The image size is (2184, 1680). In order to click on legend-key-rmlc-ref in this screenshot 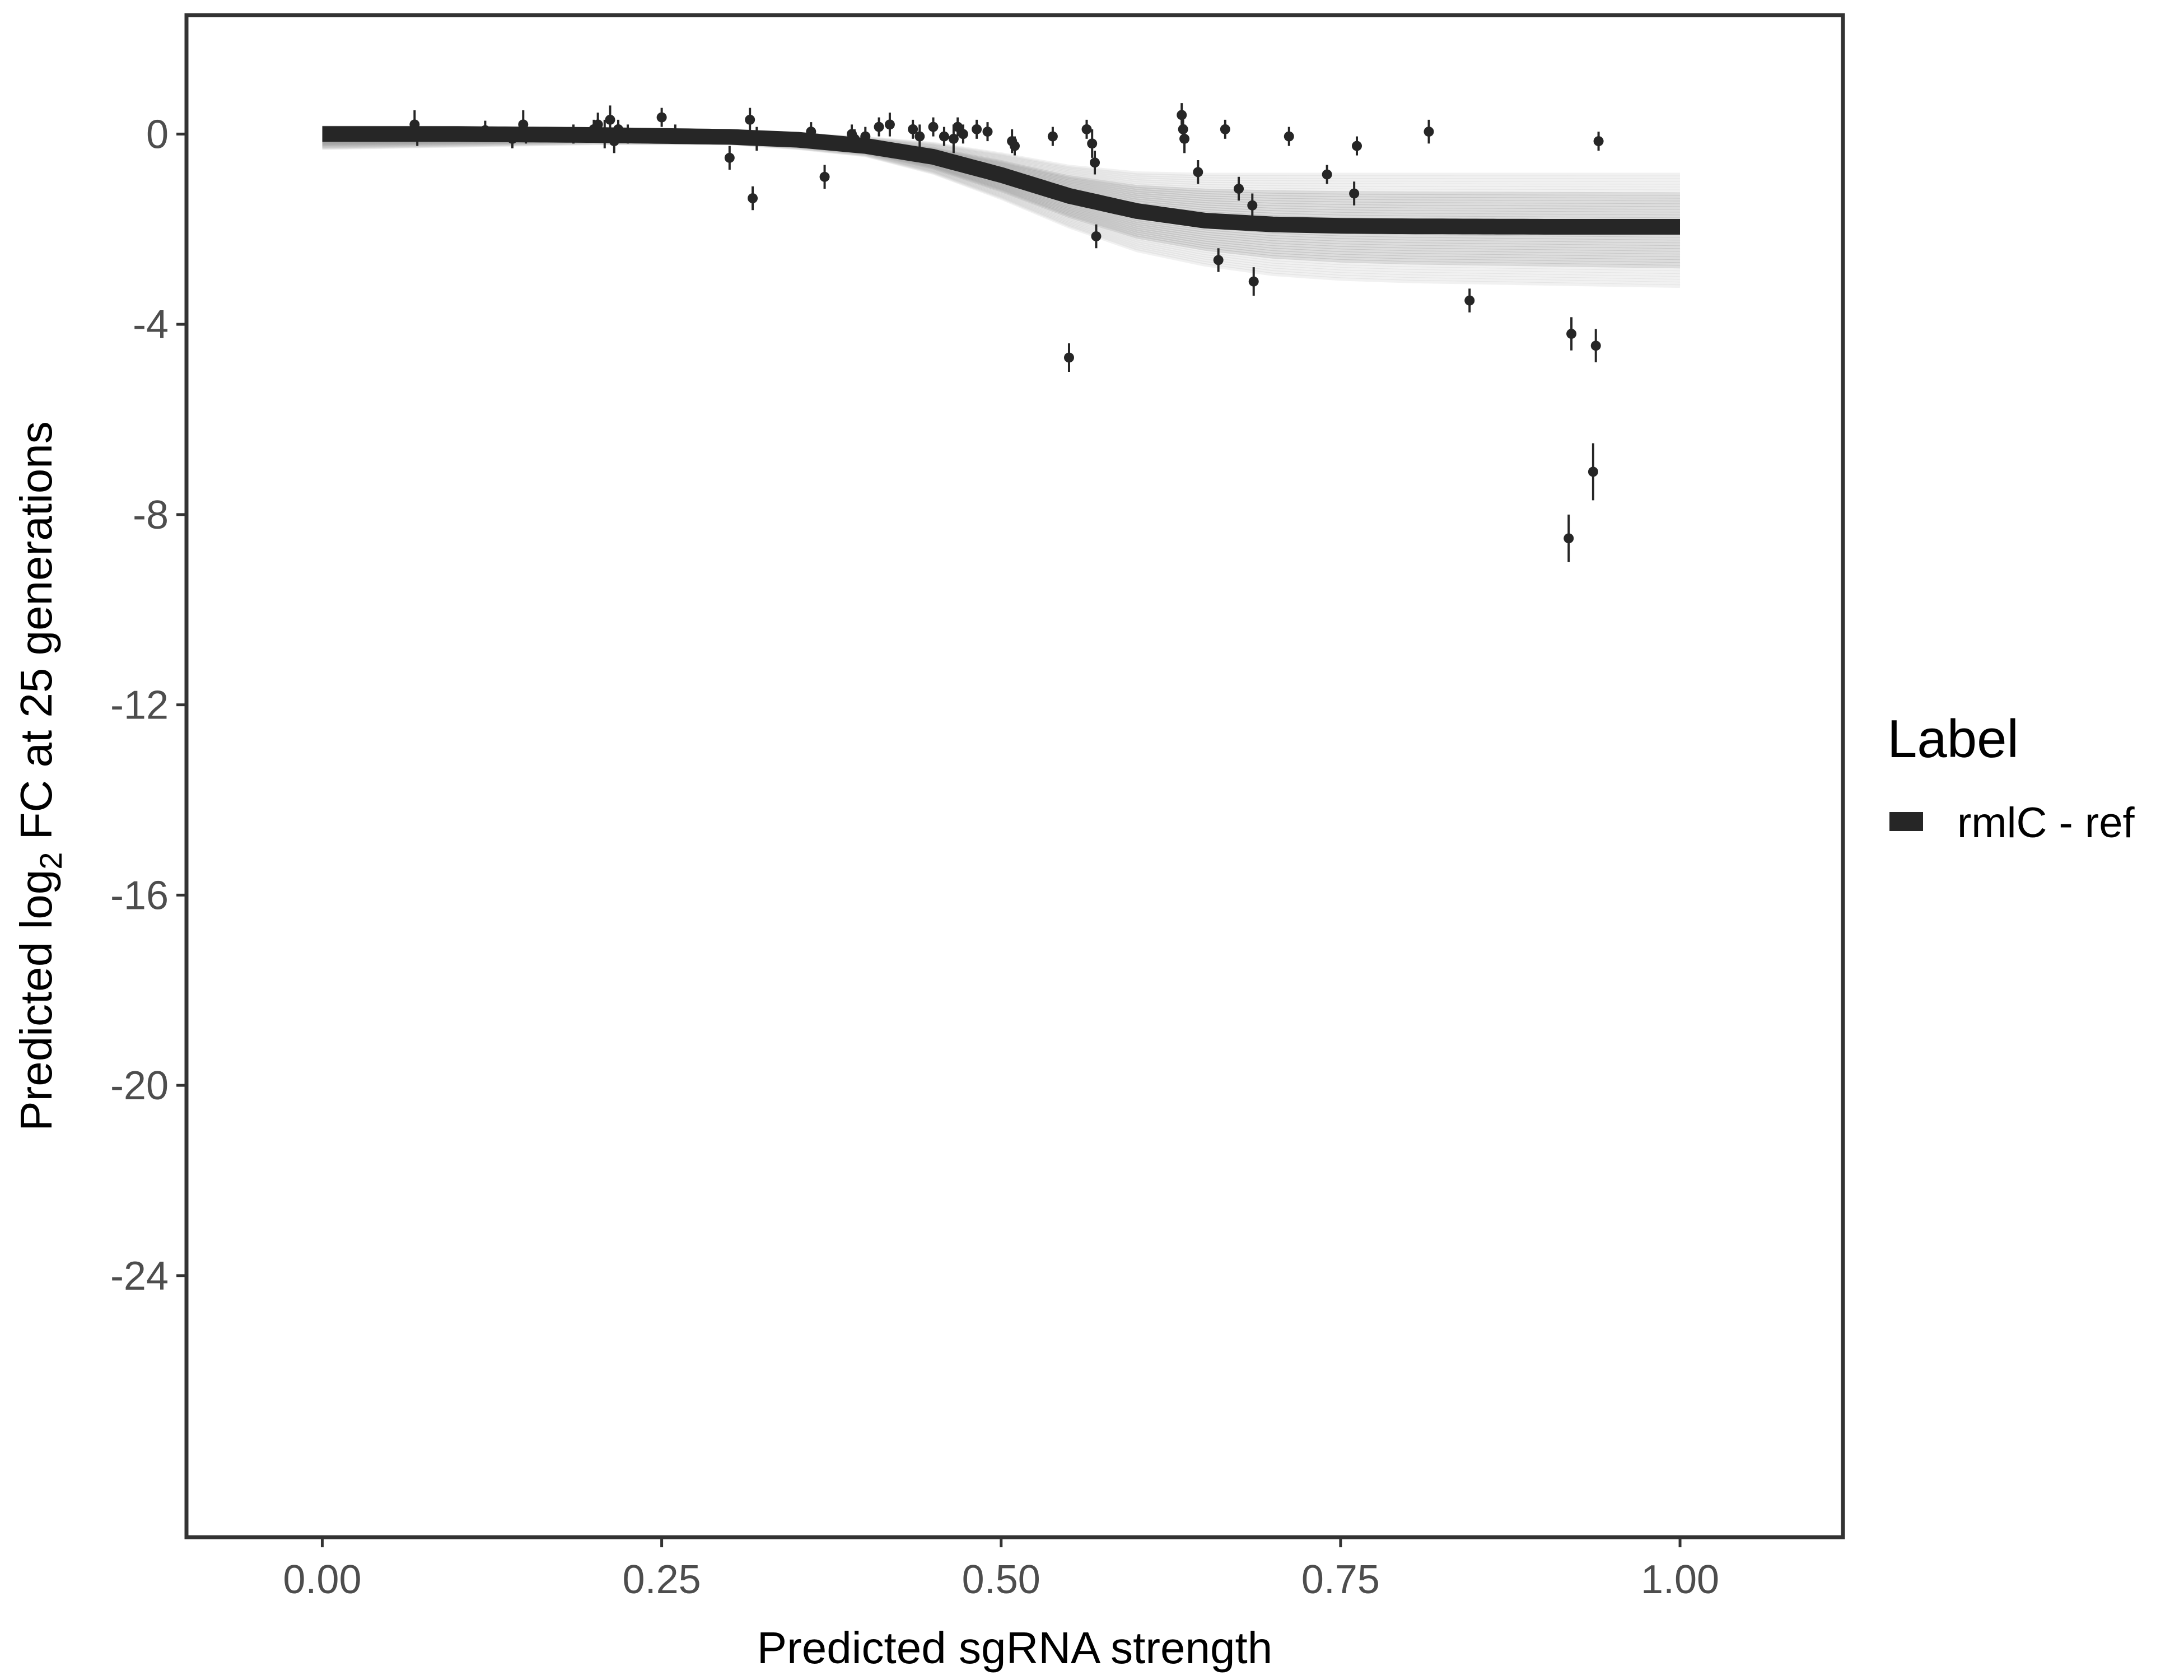, I will do `click(1906, 822)`.